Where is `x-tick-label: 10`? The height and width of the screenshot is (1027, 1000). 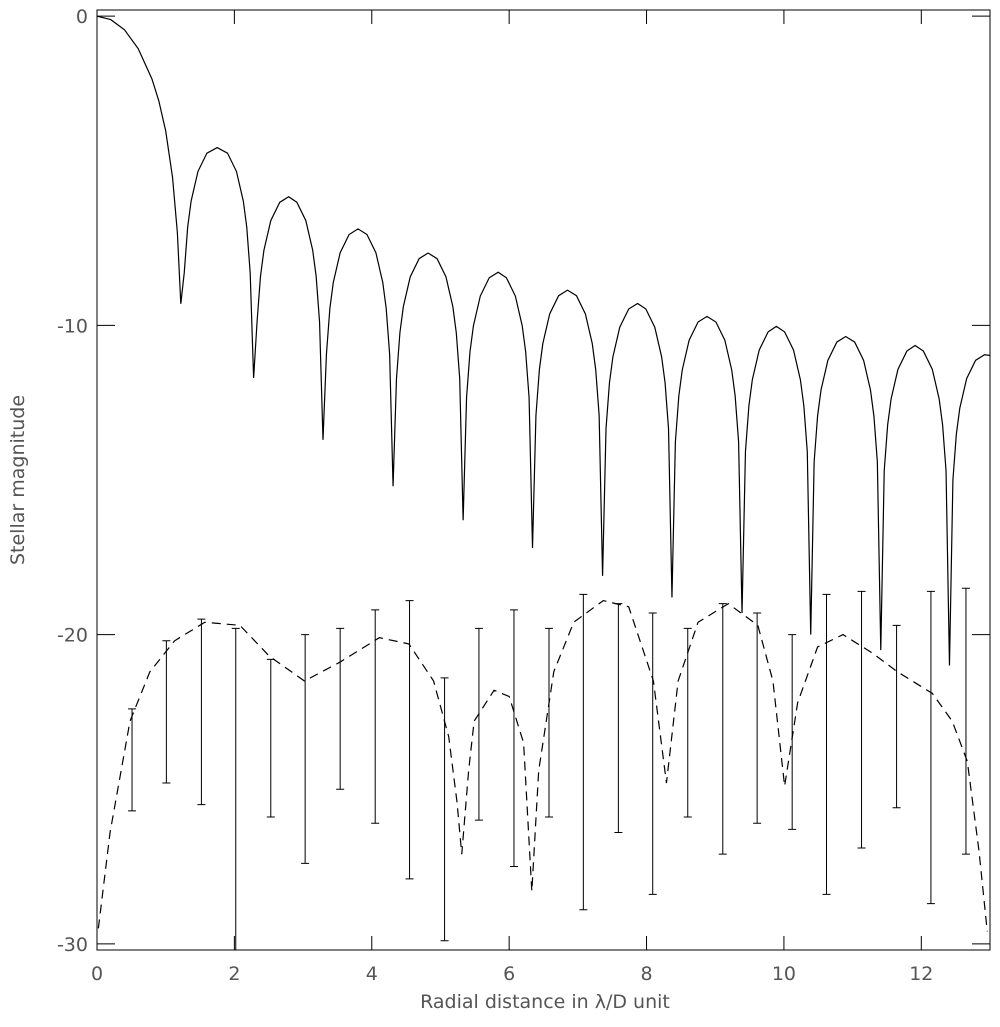 x-tick-label: 10 is located at coordinates (784, 974).